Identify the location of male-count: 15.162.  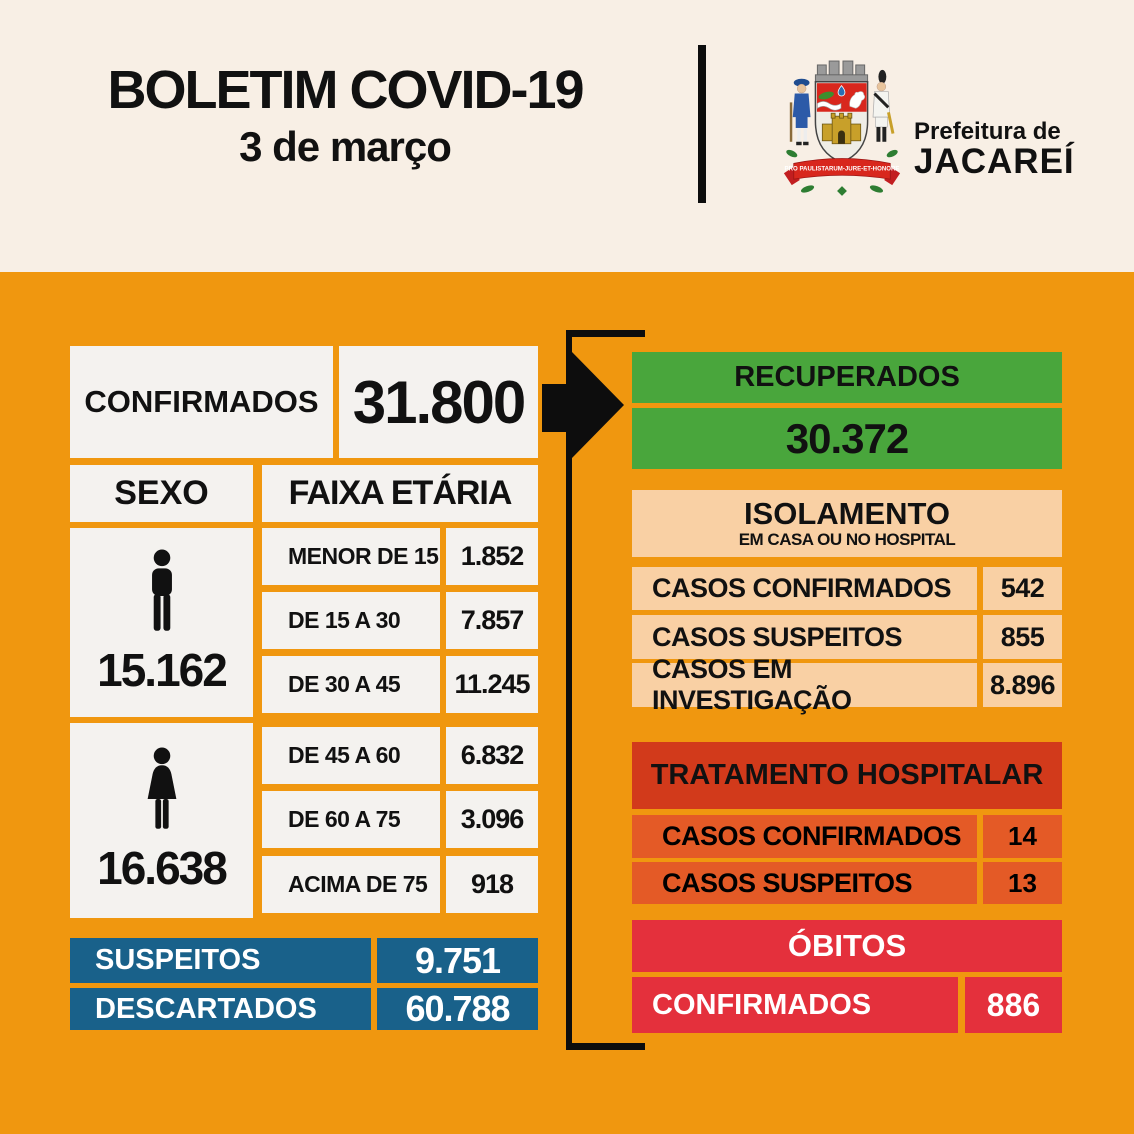
(162, 669).